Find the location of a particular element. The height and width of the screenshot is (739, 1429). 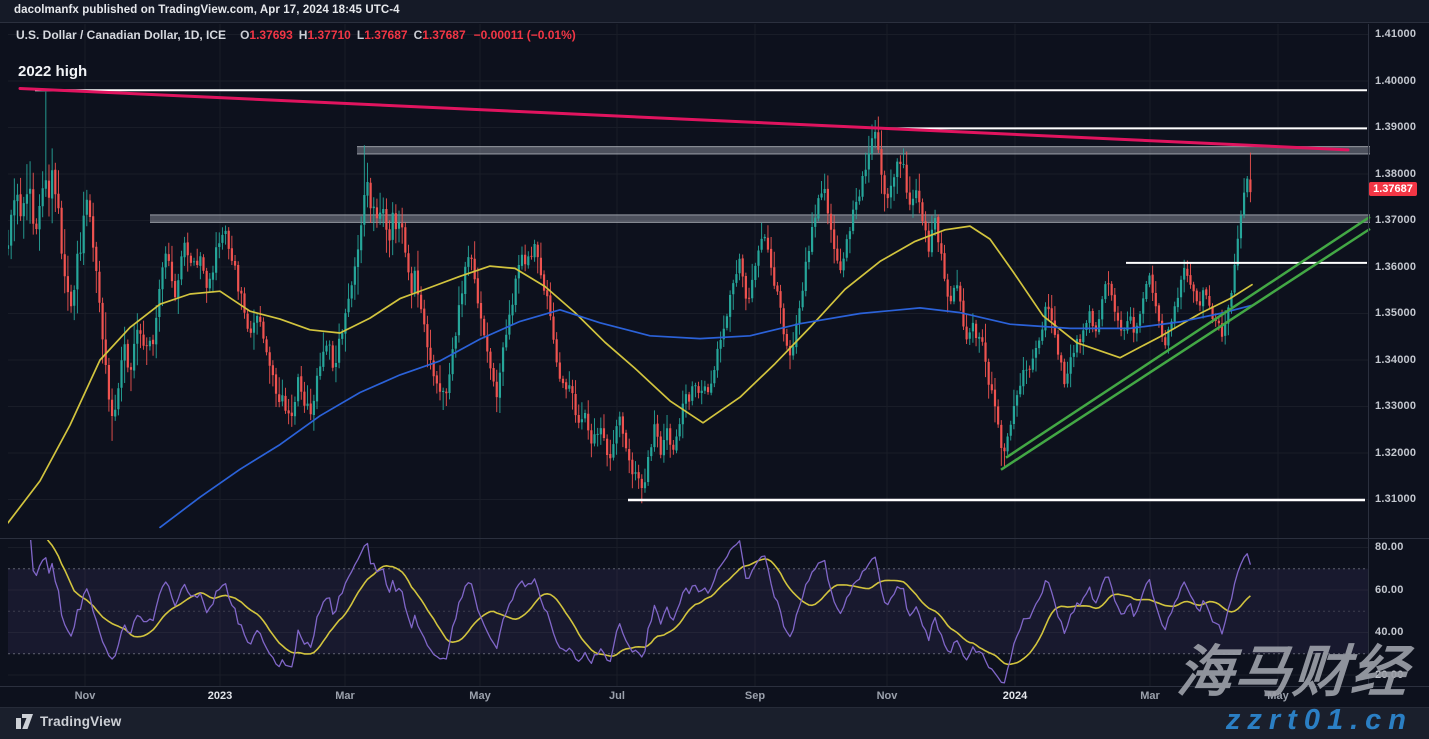

price-axis-label: 1.40000 is located at coordinates (1396, 80).